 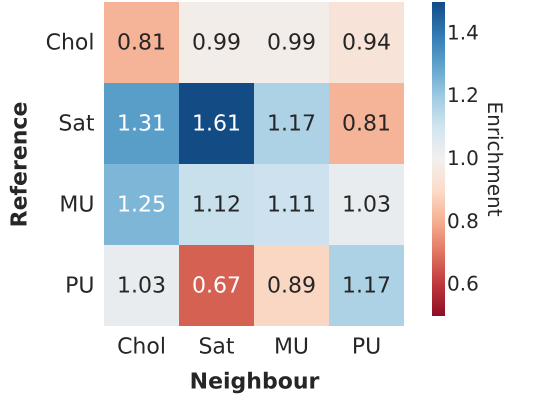 I want to click on data-label: 1.25, so click(x=141, y=205).